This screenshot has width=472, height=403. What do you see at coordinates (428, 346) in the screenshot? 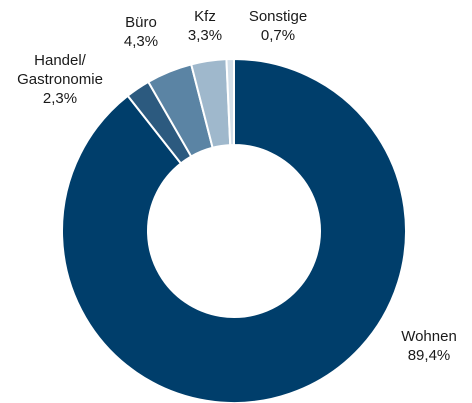
I see `slice-label: Wohnen 89,4%` at bounding box center [428, 346].